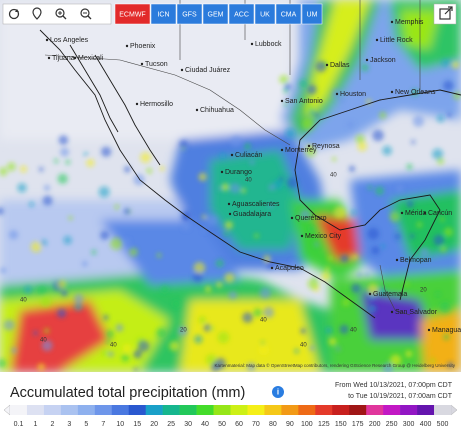  What do you see at coordinates (163, 14) in the screenshot?
I see `model-button: ICN` at bounding box center [163, 14].